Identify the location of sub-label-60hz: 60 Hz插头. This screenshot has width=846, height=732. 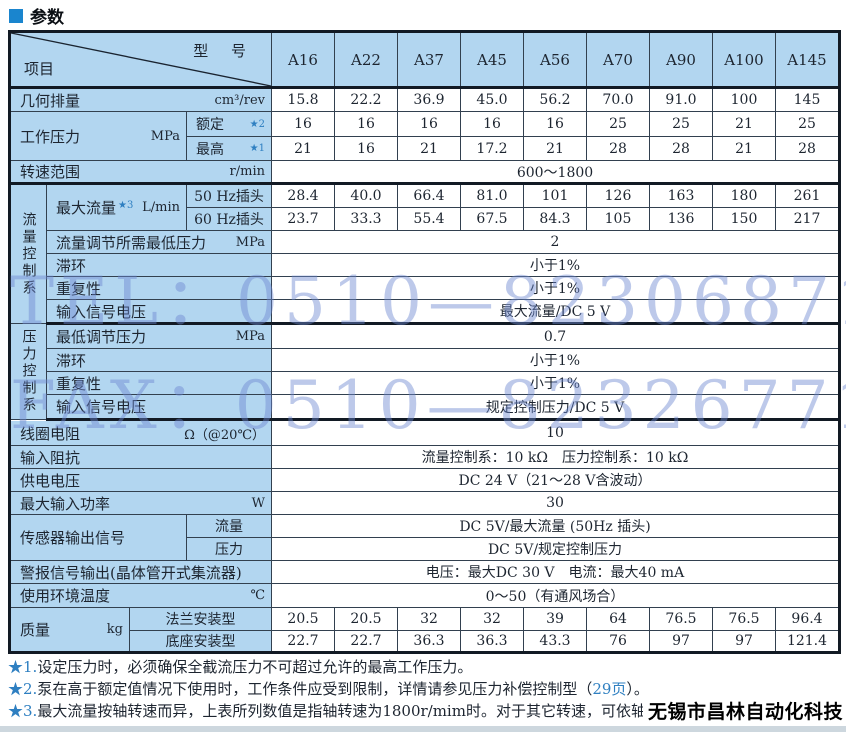
(229, 219).